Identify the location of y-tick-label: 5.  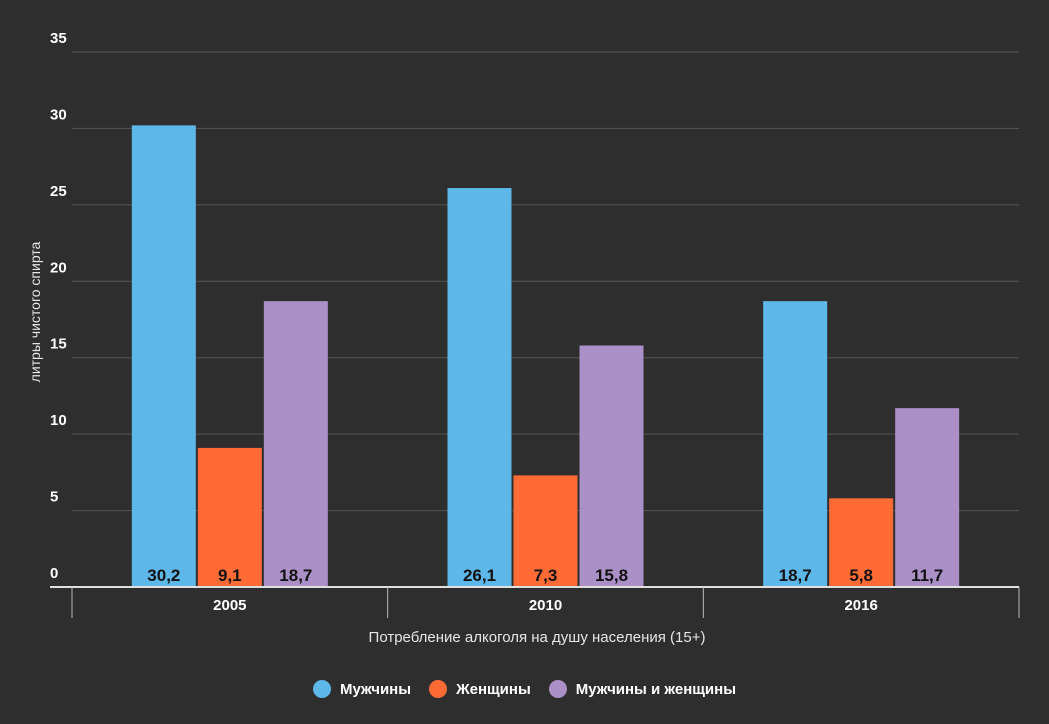
(54, 497).